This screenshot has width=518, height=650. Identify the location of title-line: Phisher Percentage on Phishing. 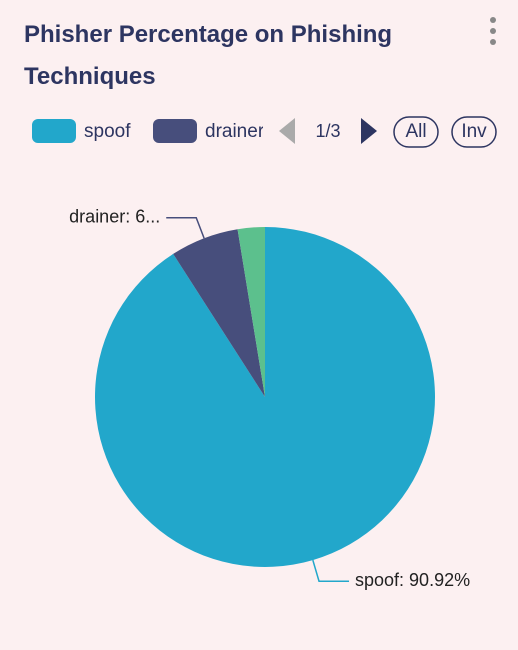
(208, 34).